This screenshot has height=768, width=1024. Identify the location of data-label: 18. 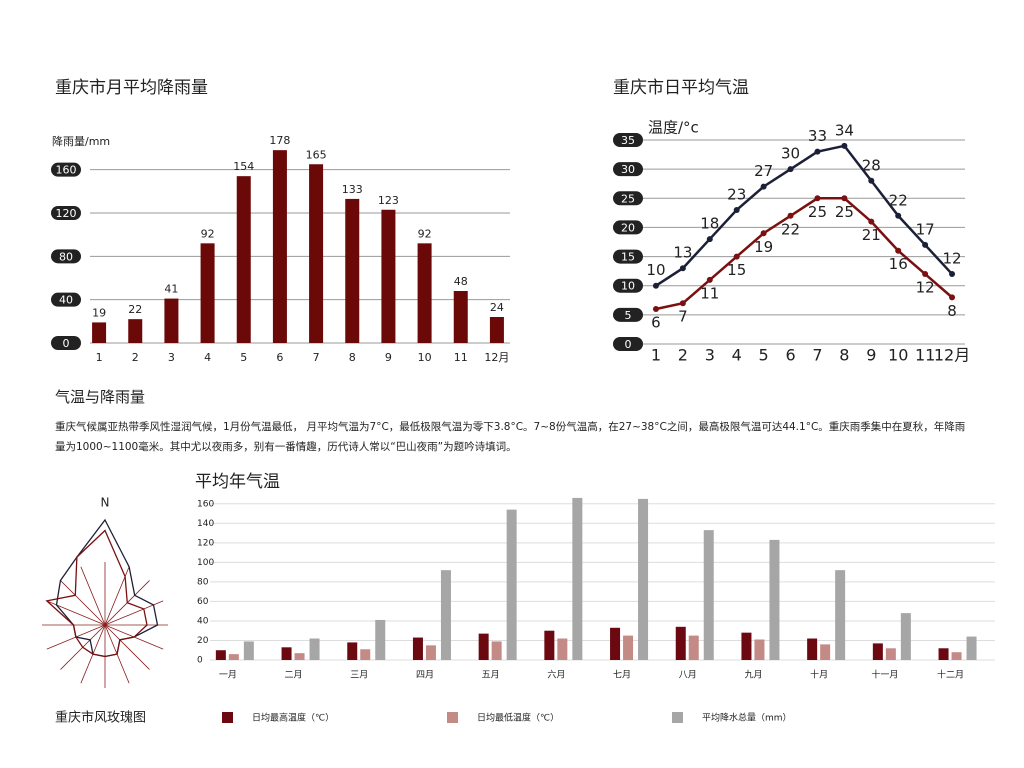
(709, 224).